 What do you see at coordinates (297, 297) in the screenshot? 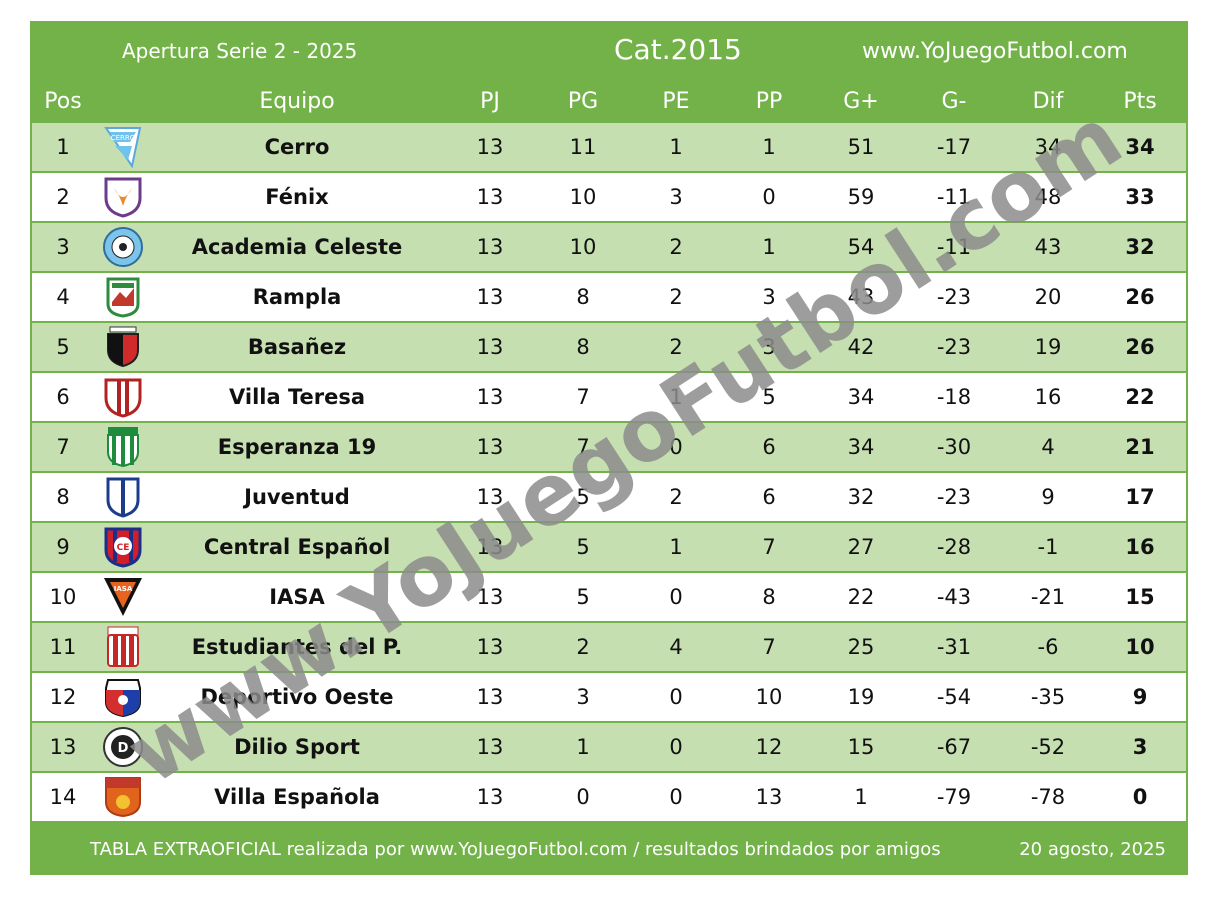
I see `cell-team: Rampla` at bounding box center [297, 297].